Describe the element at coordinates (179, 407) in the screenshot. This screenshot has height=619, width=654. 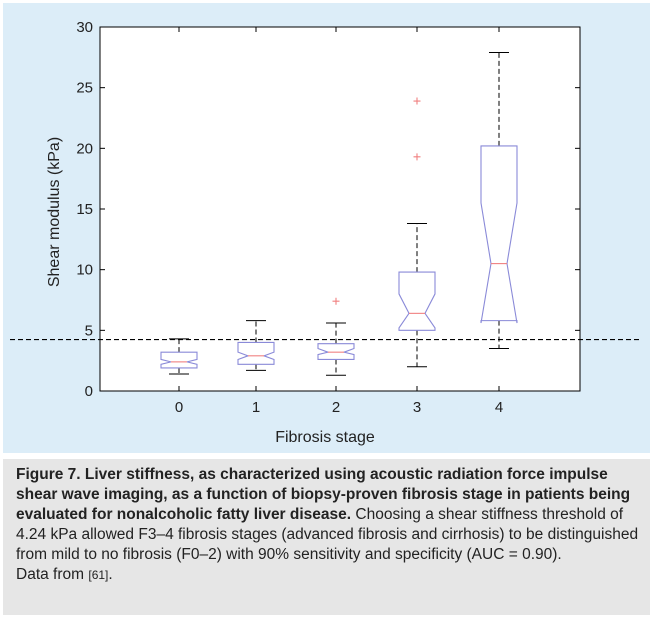
I see `x-tick-label: 0` at that location.